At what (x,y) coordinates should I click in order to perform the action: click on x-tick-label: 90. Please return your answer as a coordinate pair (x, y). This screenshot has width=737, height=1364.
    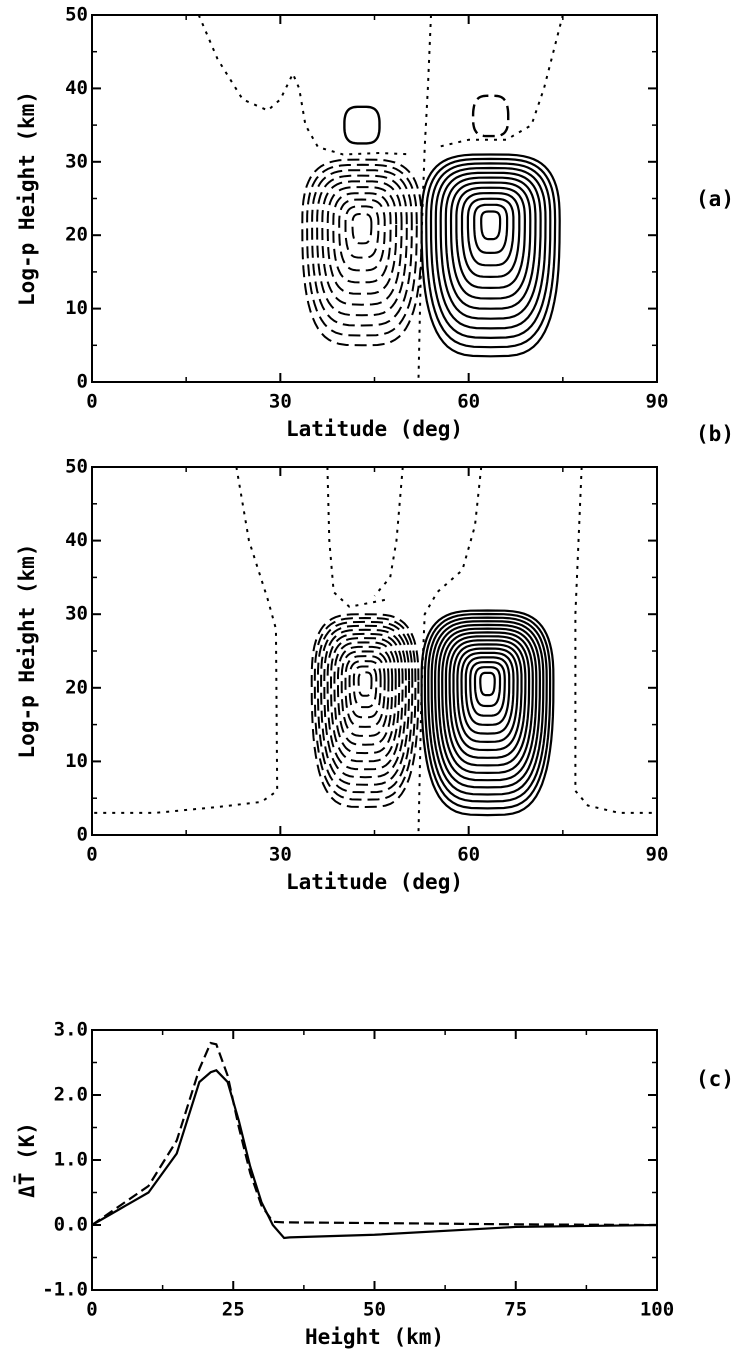
    Looking at the image, I should click on (657, 855).